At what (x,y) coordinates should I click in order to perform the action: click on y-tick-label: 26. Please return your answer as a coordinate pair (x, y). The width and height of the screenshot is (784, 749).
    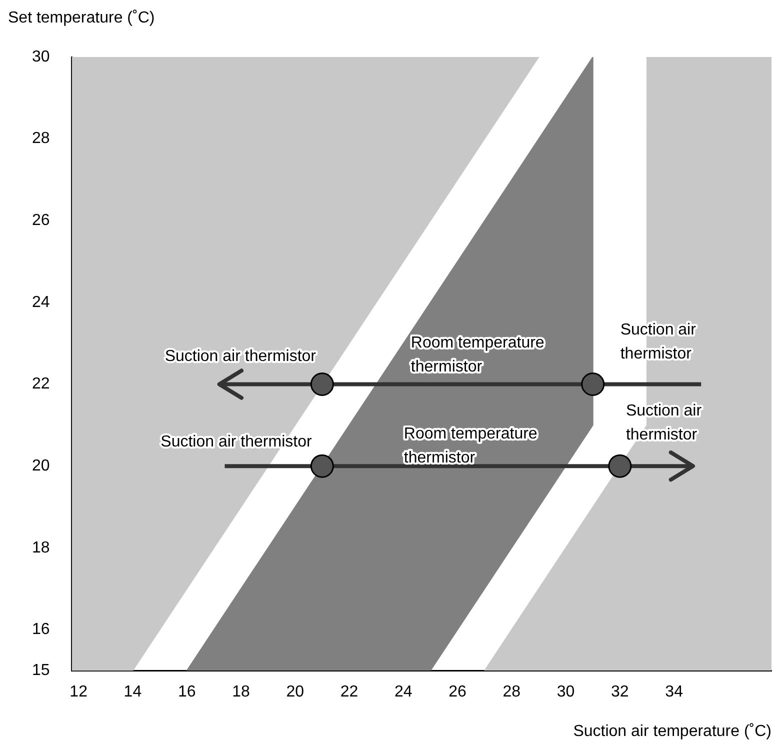
    Looking at the image, I should click on (41, 221).